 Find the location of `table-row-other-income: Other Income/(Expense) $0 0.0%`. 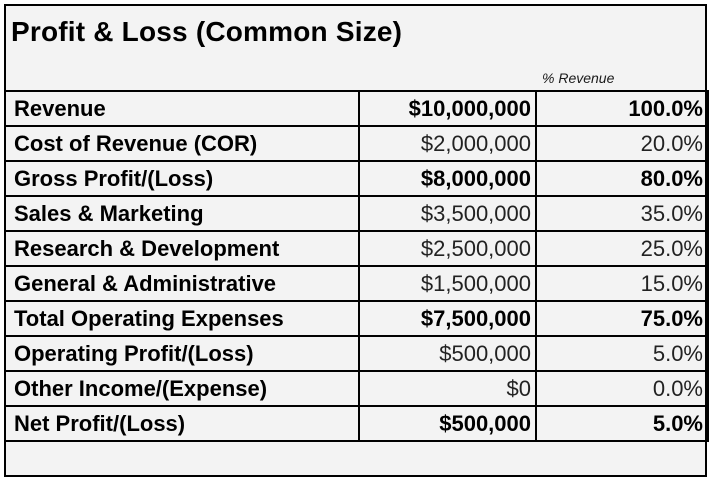

table-row-other-income: Other Income/(Expense) $0 0.0% is located at coordinates (356, 388).